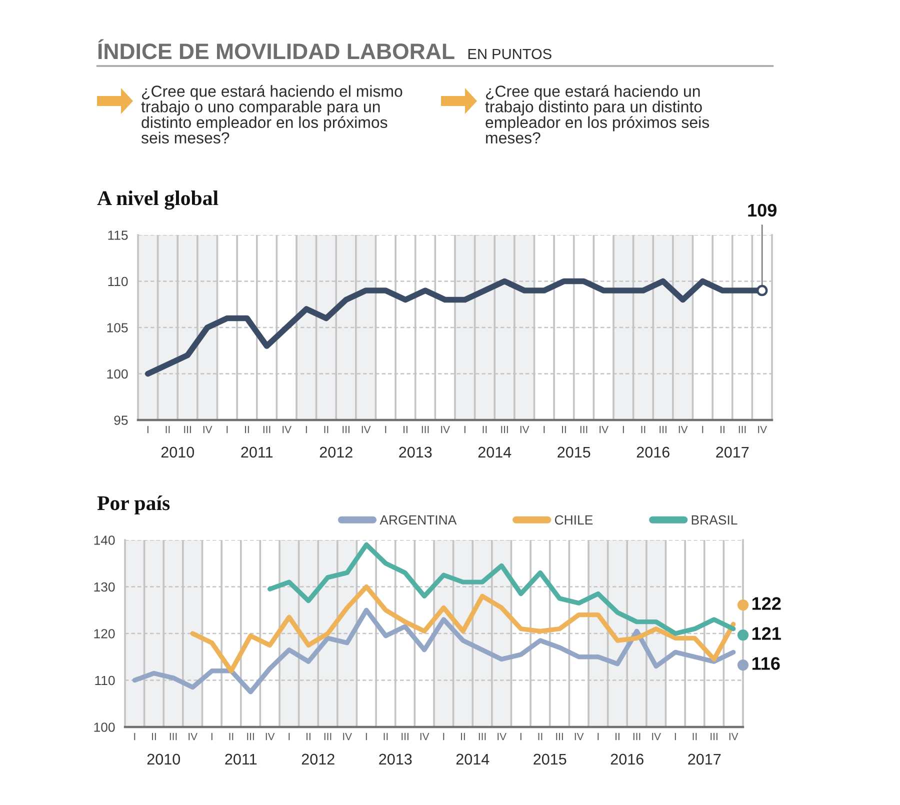  What do you see at coordinates (117, 327) in the screenshot?
I see `y-tick-label: 105` at bounding box center [117, 327].